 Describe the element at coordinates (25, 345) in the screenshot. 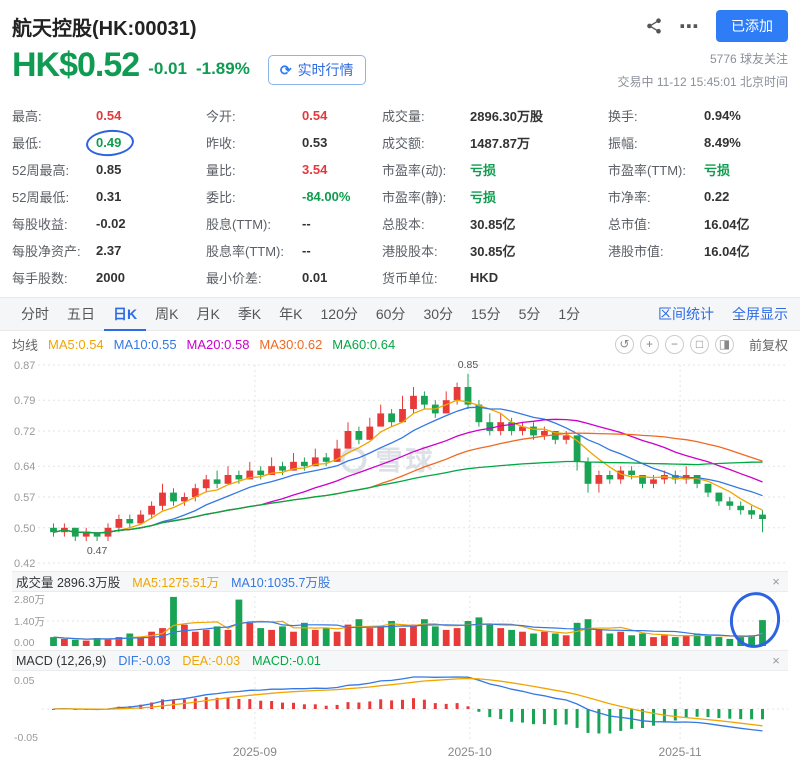

I see `ma-legend-label: 均线` at that location.